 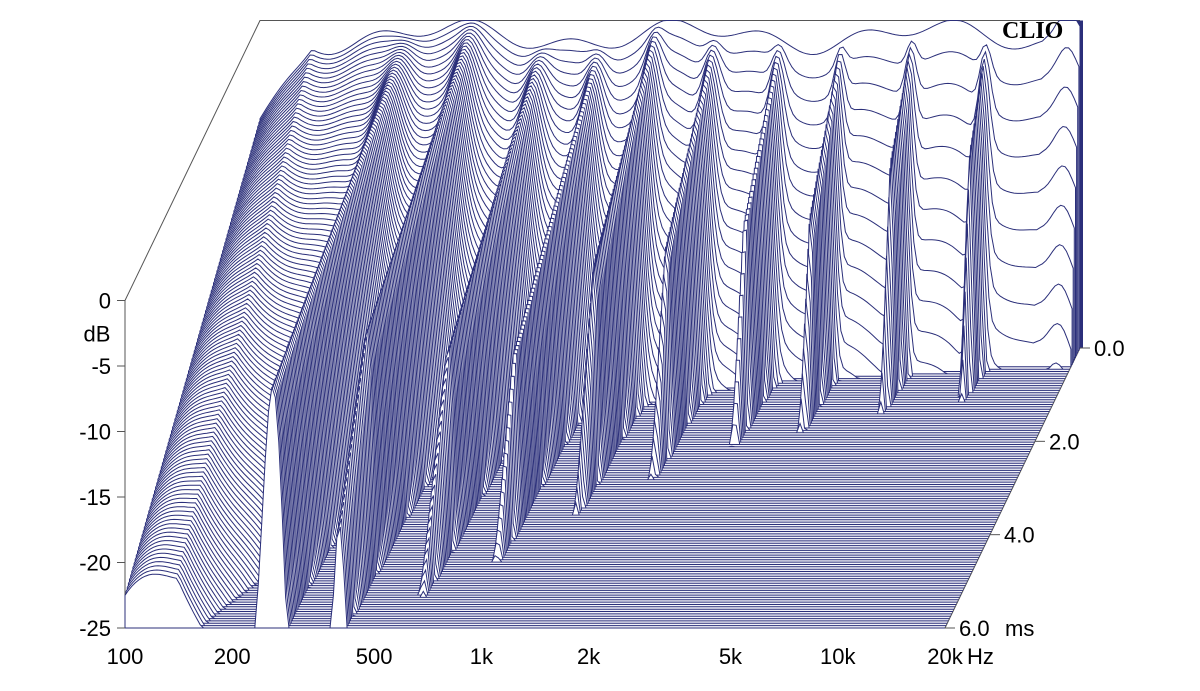 What do you see at coordinates (945, 656) in the screenshot?
I see `x-tick-label: 20k` at bounding box center [945, 656].